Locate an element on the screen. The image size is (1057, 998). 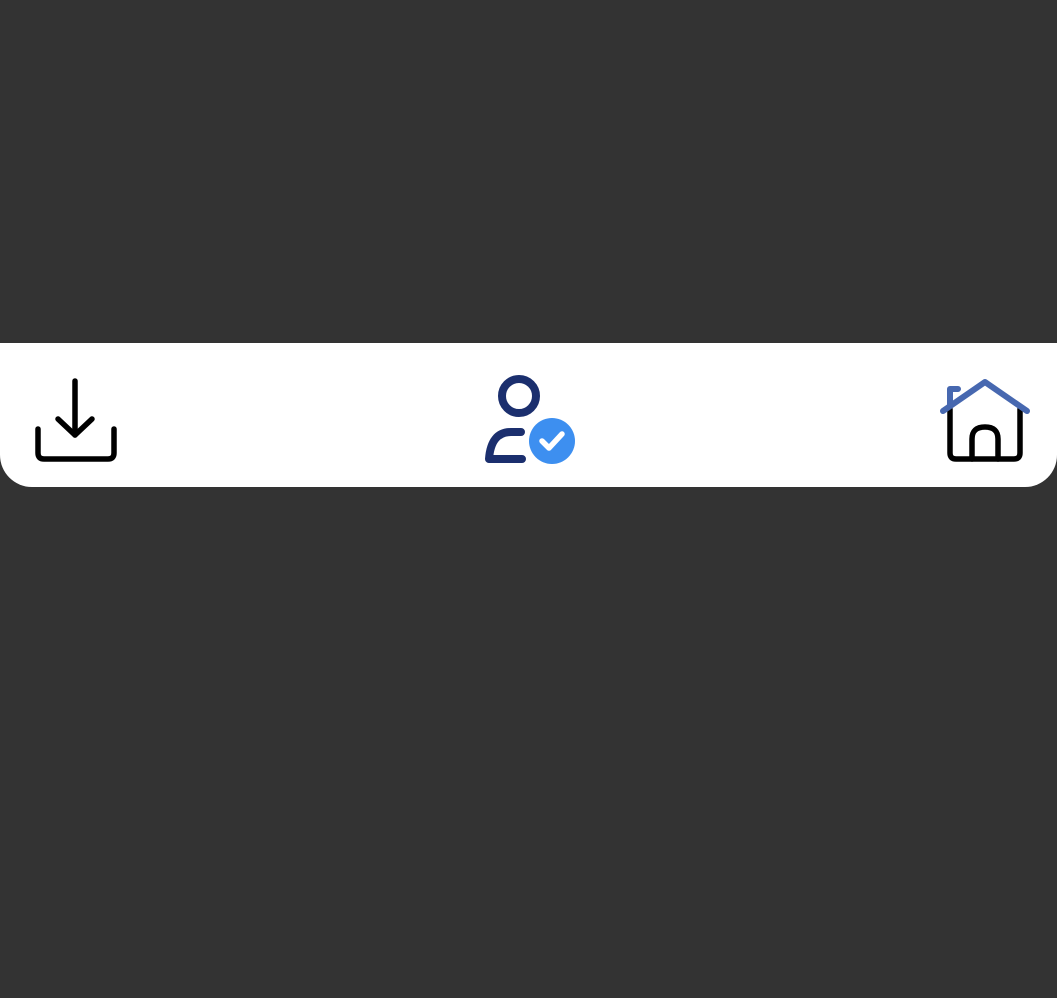
home-button is located at coordinates (985, 421).